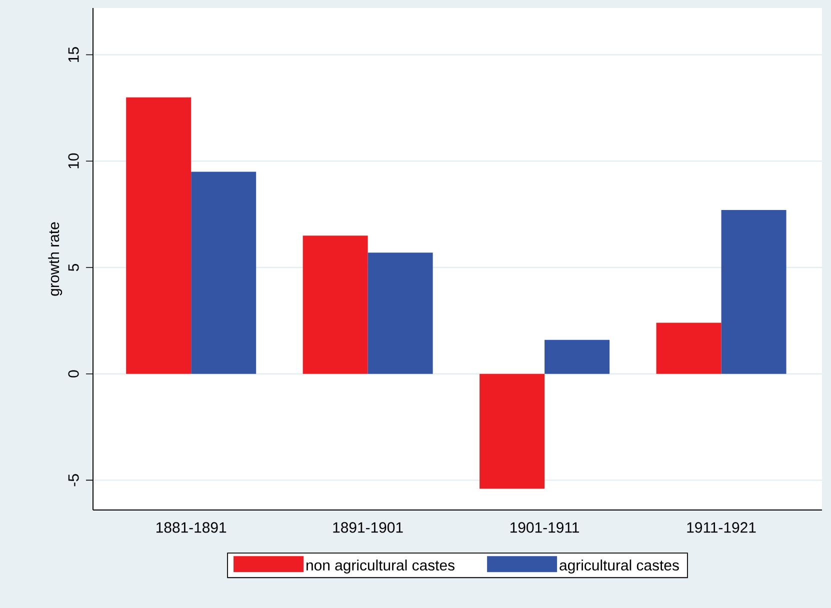 Image resolution: width=831 pixels, height=608 pixels. I want to click on x-tick-label: 1891-1901, so click(368, 527).